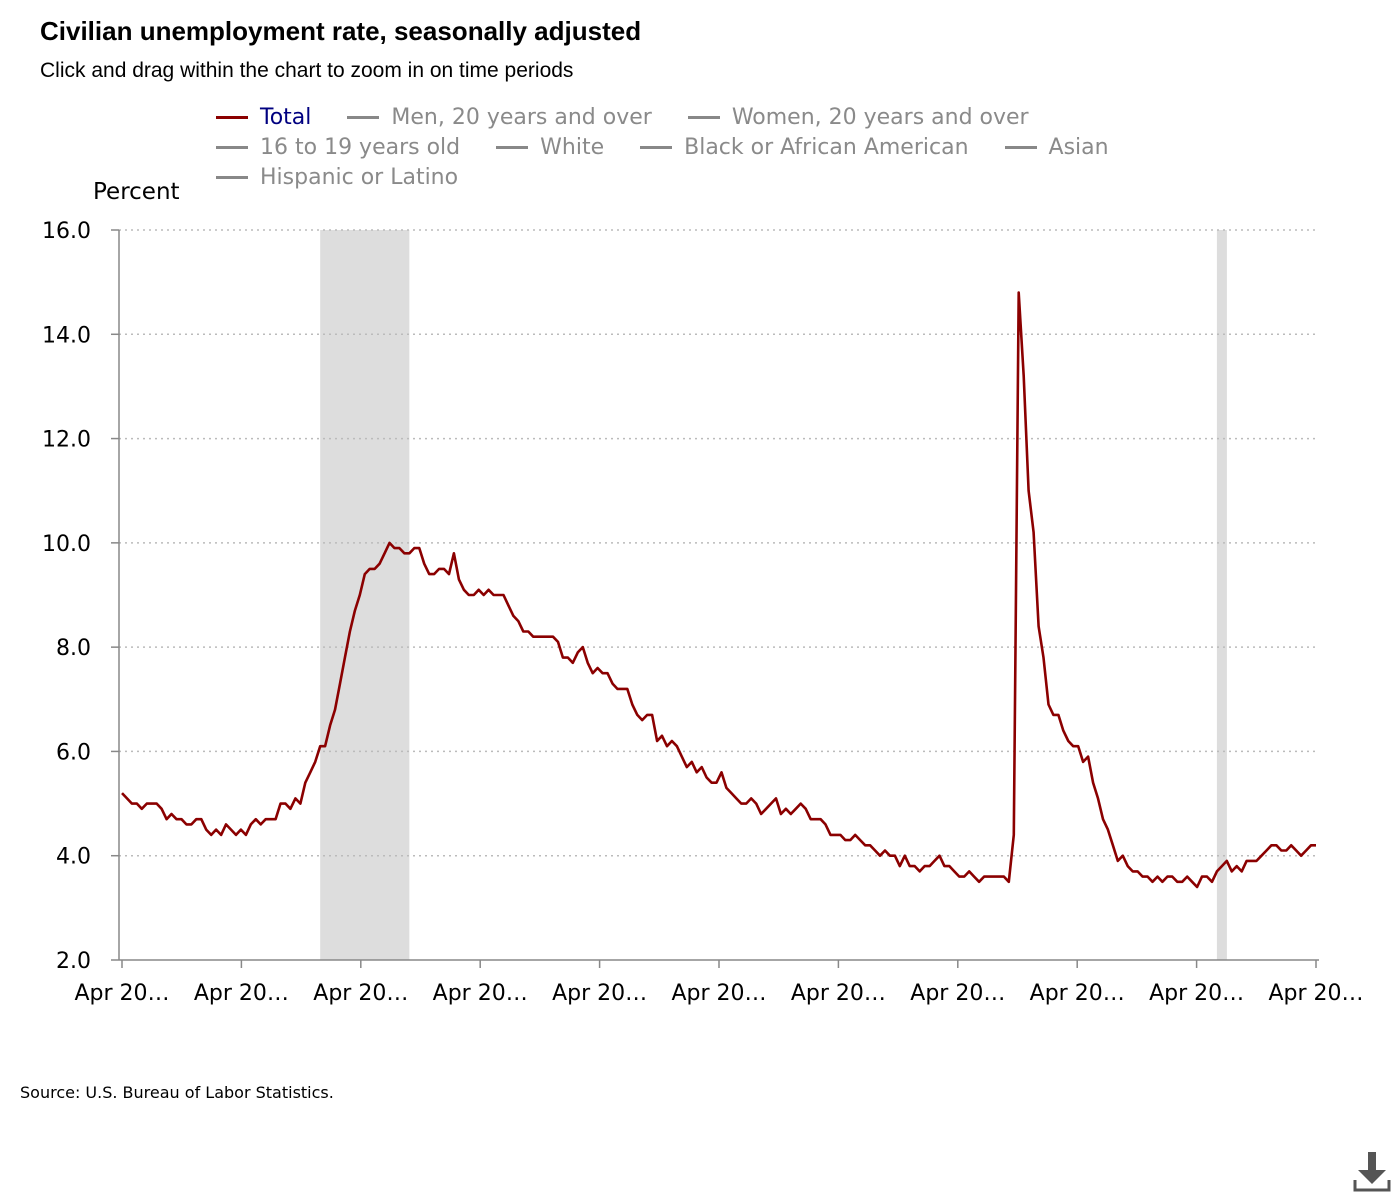  What do you see at coordinates (716, 177) in the screenshot?
I see `legend-row: Hispanic or Latino` at bounding box center [716, 177].